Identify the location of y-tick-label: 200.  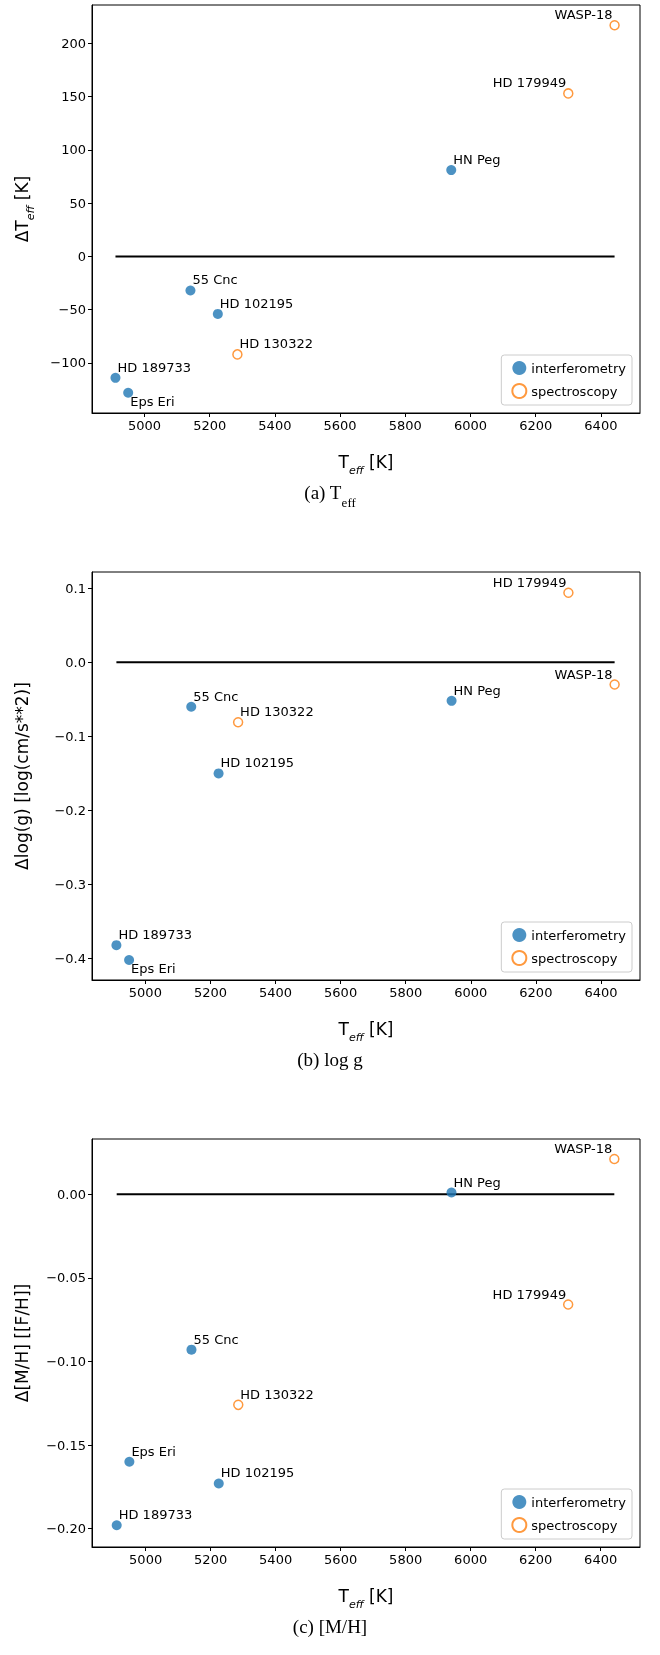
(73, 43).